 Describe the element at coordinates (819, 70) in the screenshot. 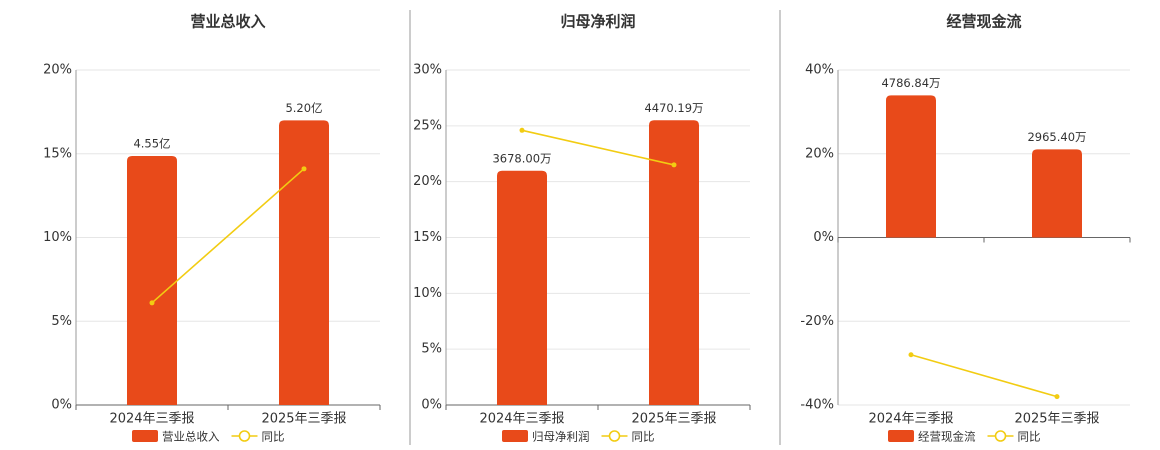

I see `y-tick-label: 40%` at that location.